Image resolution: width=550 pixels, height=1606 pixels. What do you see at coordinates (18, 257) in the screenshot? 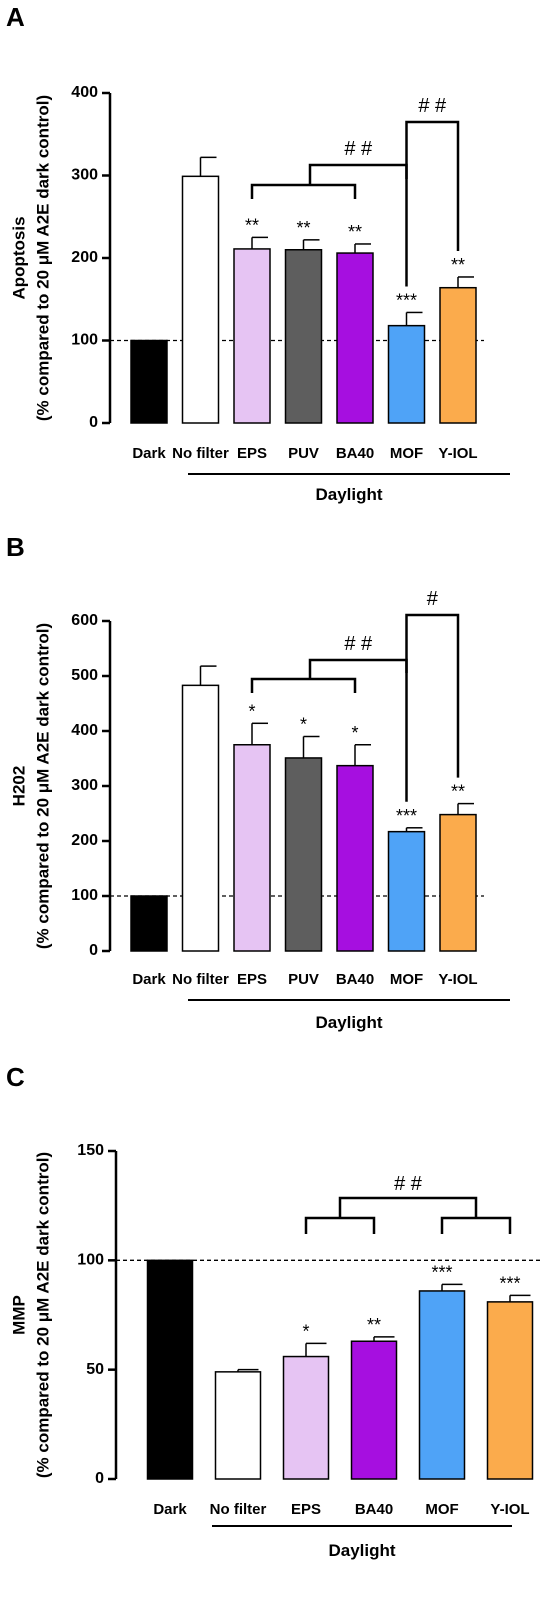
I see `y-axis-title: Apoptosis` at bounding box center [18, 257].